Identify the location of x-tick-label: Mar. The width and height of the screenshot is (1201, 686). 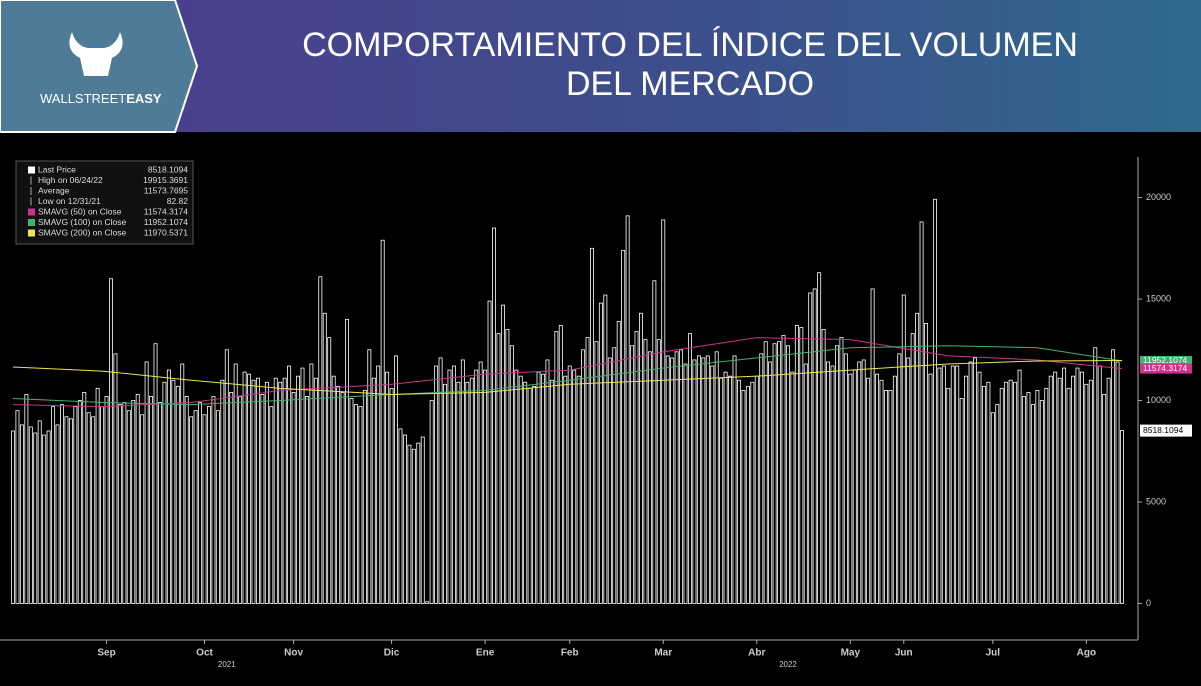
(663, 653).